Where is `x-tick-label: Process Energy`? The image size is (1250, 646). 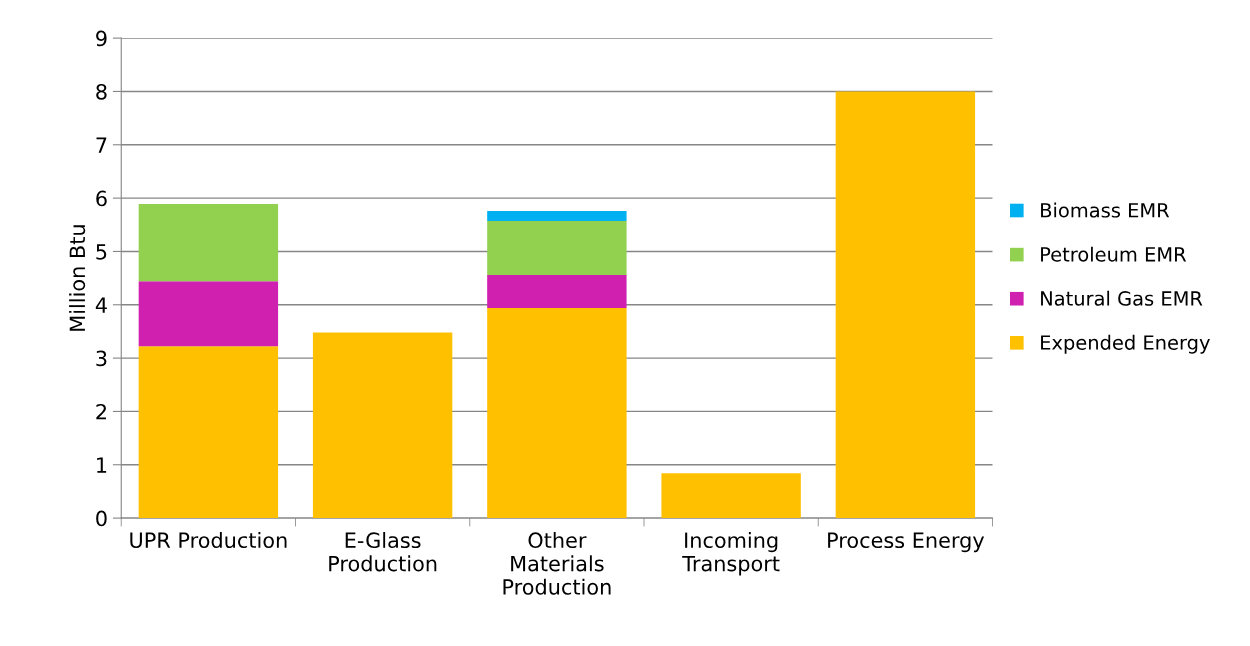 x-tick-label: Process Energy is located at coordinates (906, 542).